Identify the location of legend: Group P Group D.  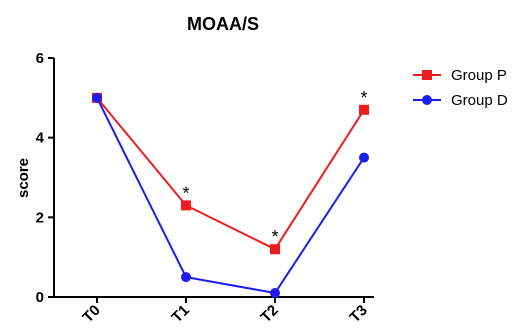
(460, 88).